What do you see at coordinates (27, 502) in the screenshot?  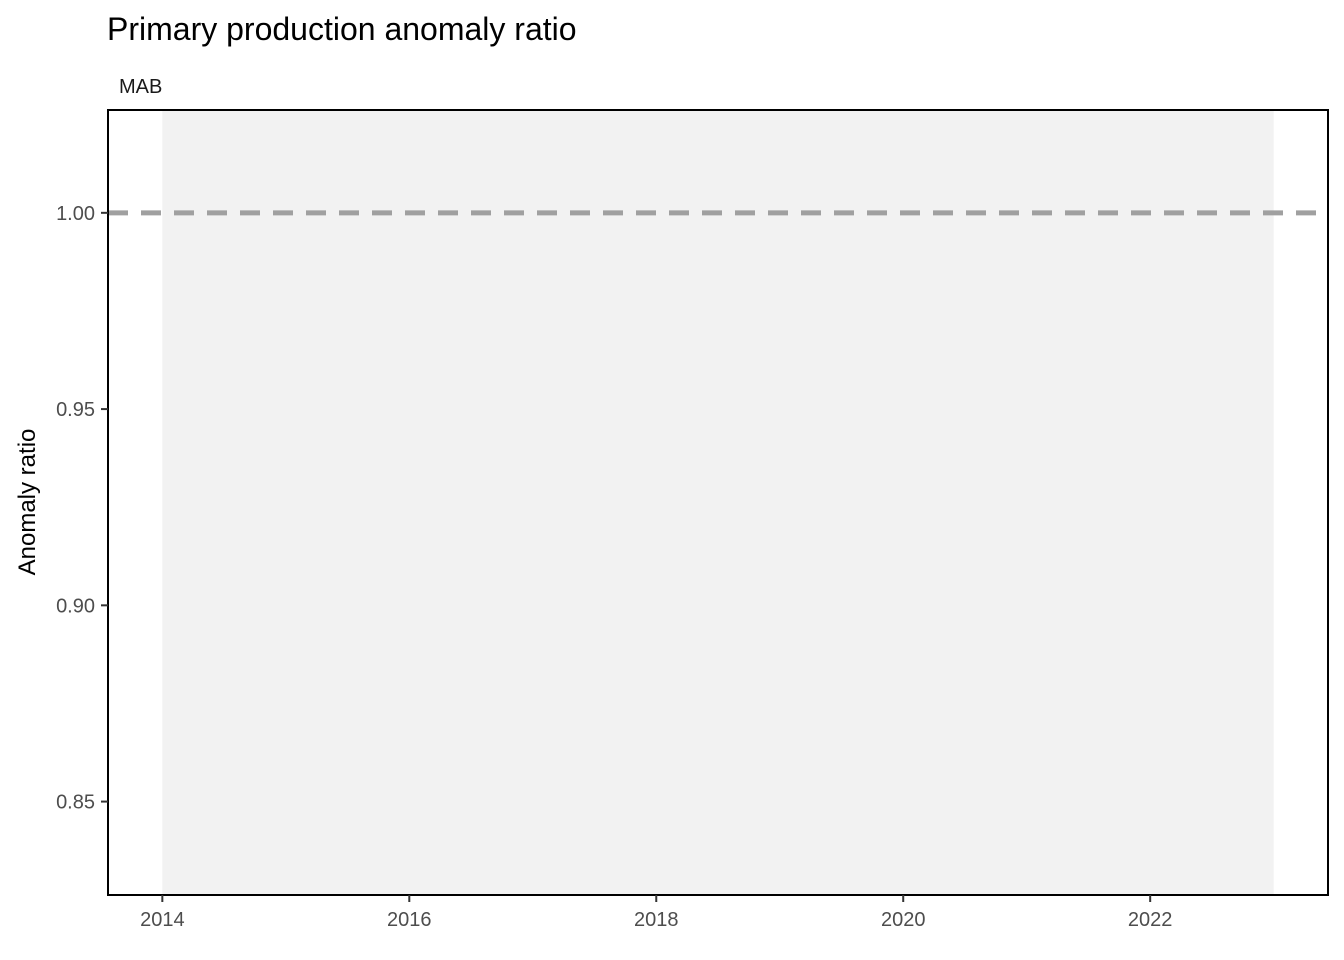 I see `y-axis-title: Anomaly ratio` at bounding box center [27, 502].